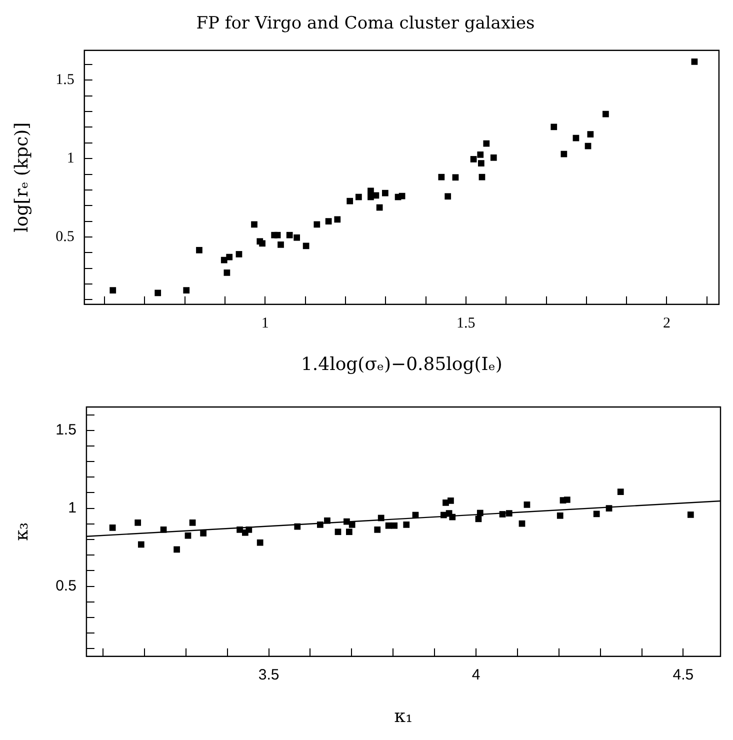 This screenshot has height=740, width=733. Describe the element at coordinates (466, 323) in the screenshot. I see `x-tick-label: 1.5` at that location.